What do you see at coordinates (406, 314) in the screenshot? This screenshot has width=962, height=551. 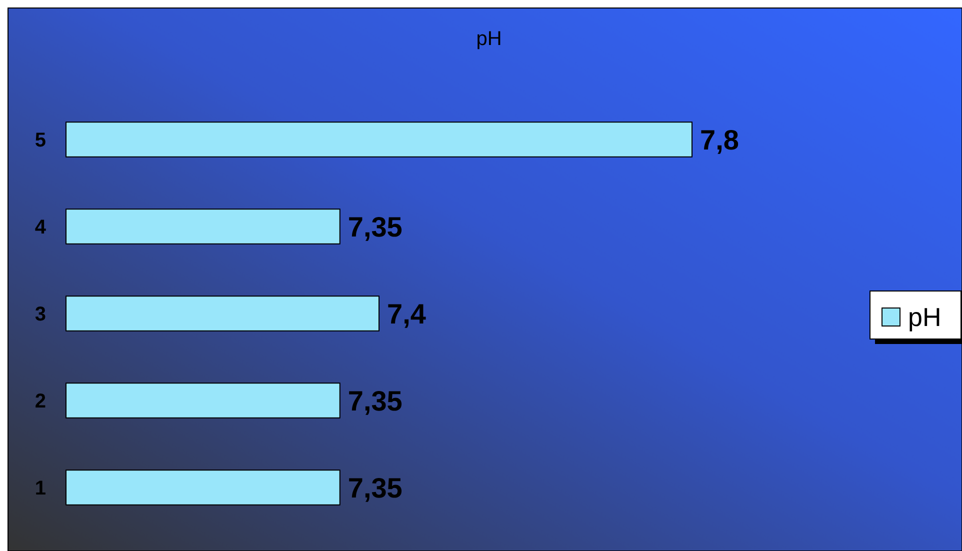 I see `data-label: 7,4` at bounding box center [406, 314].